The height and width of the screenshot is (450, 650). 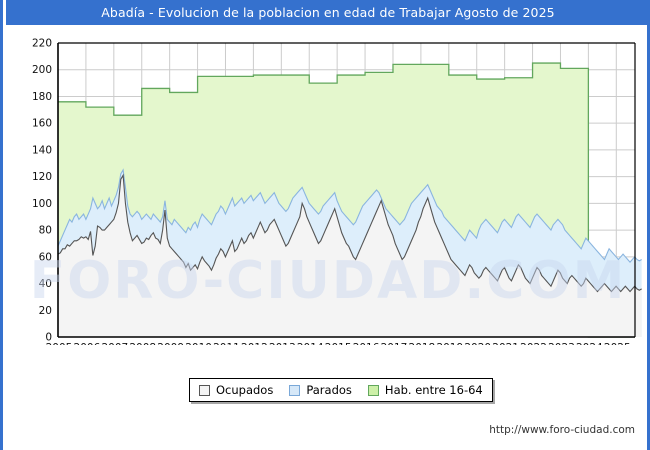 I want to click on svg-text: 2010, so click(x=198, y=343).